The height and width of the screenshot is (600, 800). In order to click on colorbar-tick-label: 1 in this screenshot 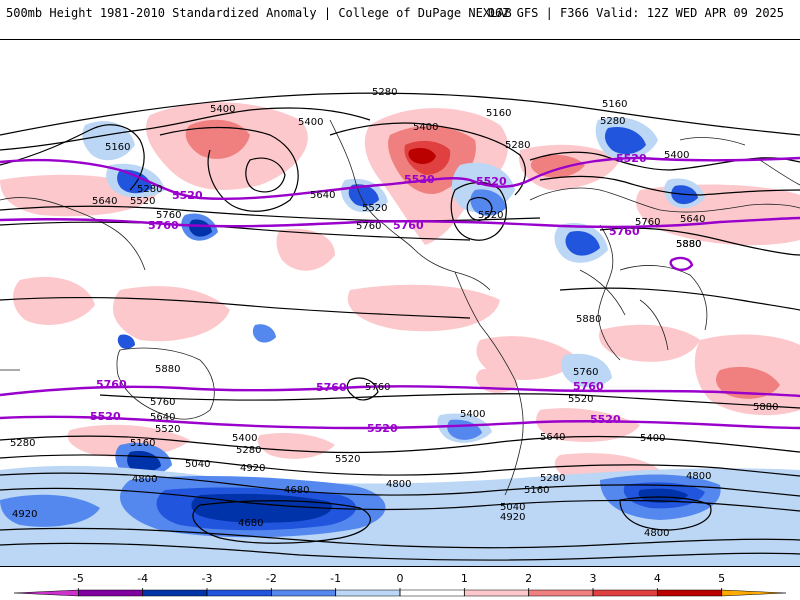, I will do `click(464, 578)`.